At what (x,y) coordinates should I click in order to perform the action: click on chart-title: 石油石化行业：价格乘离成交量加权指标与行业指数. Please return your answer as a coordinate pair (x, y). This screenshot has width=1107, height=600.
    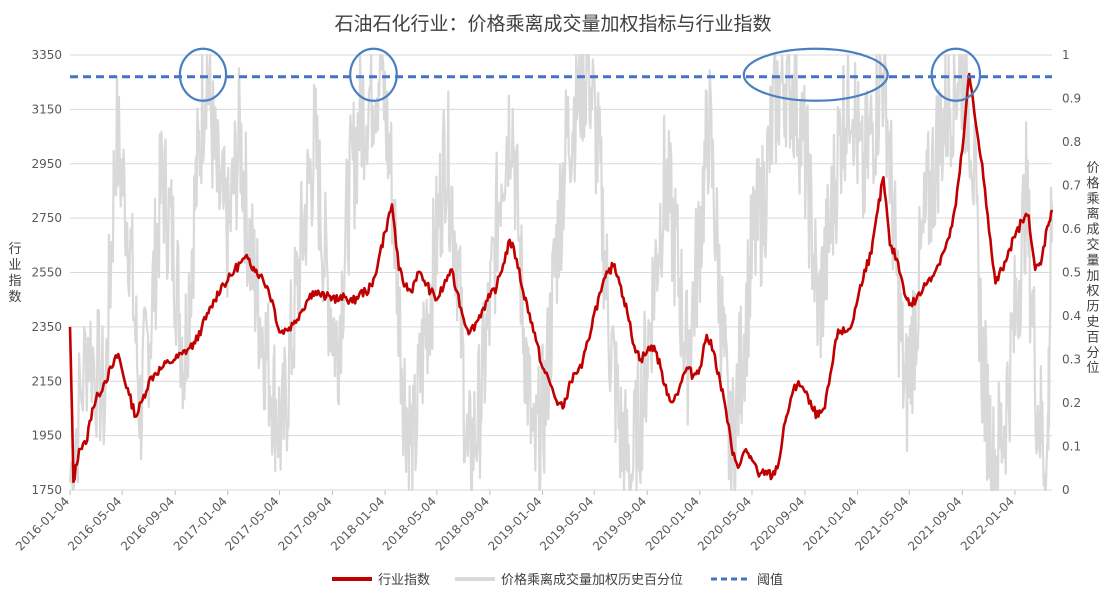
    Looking at the image, I should click on (552, 24).